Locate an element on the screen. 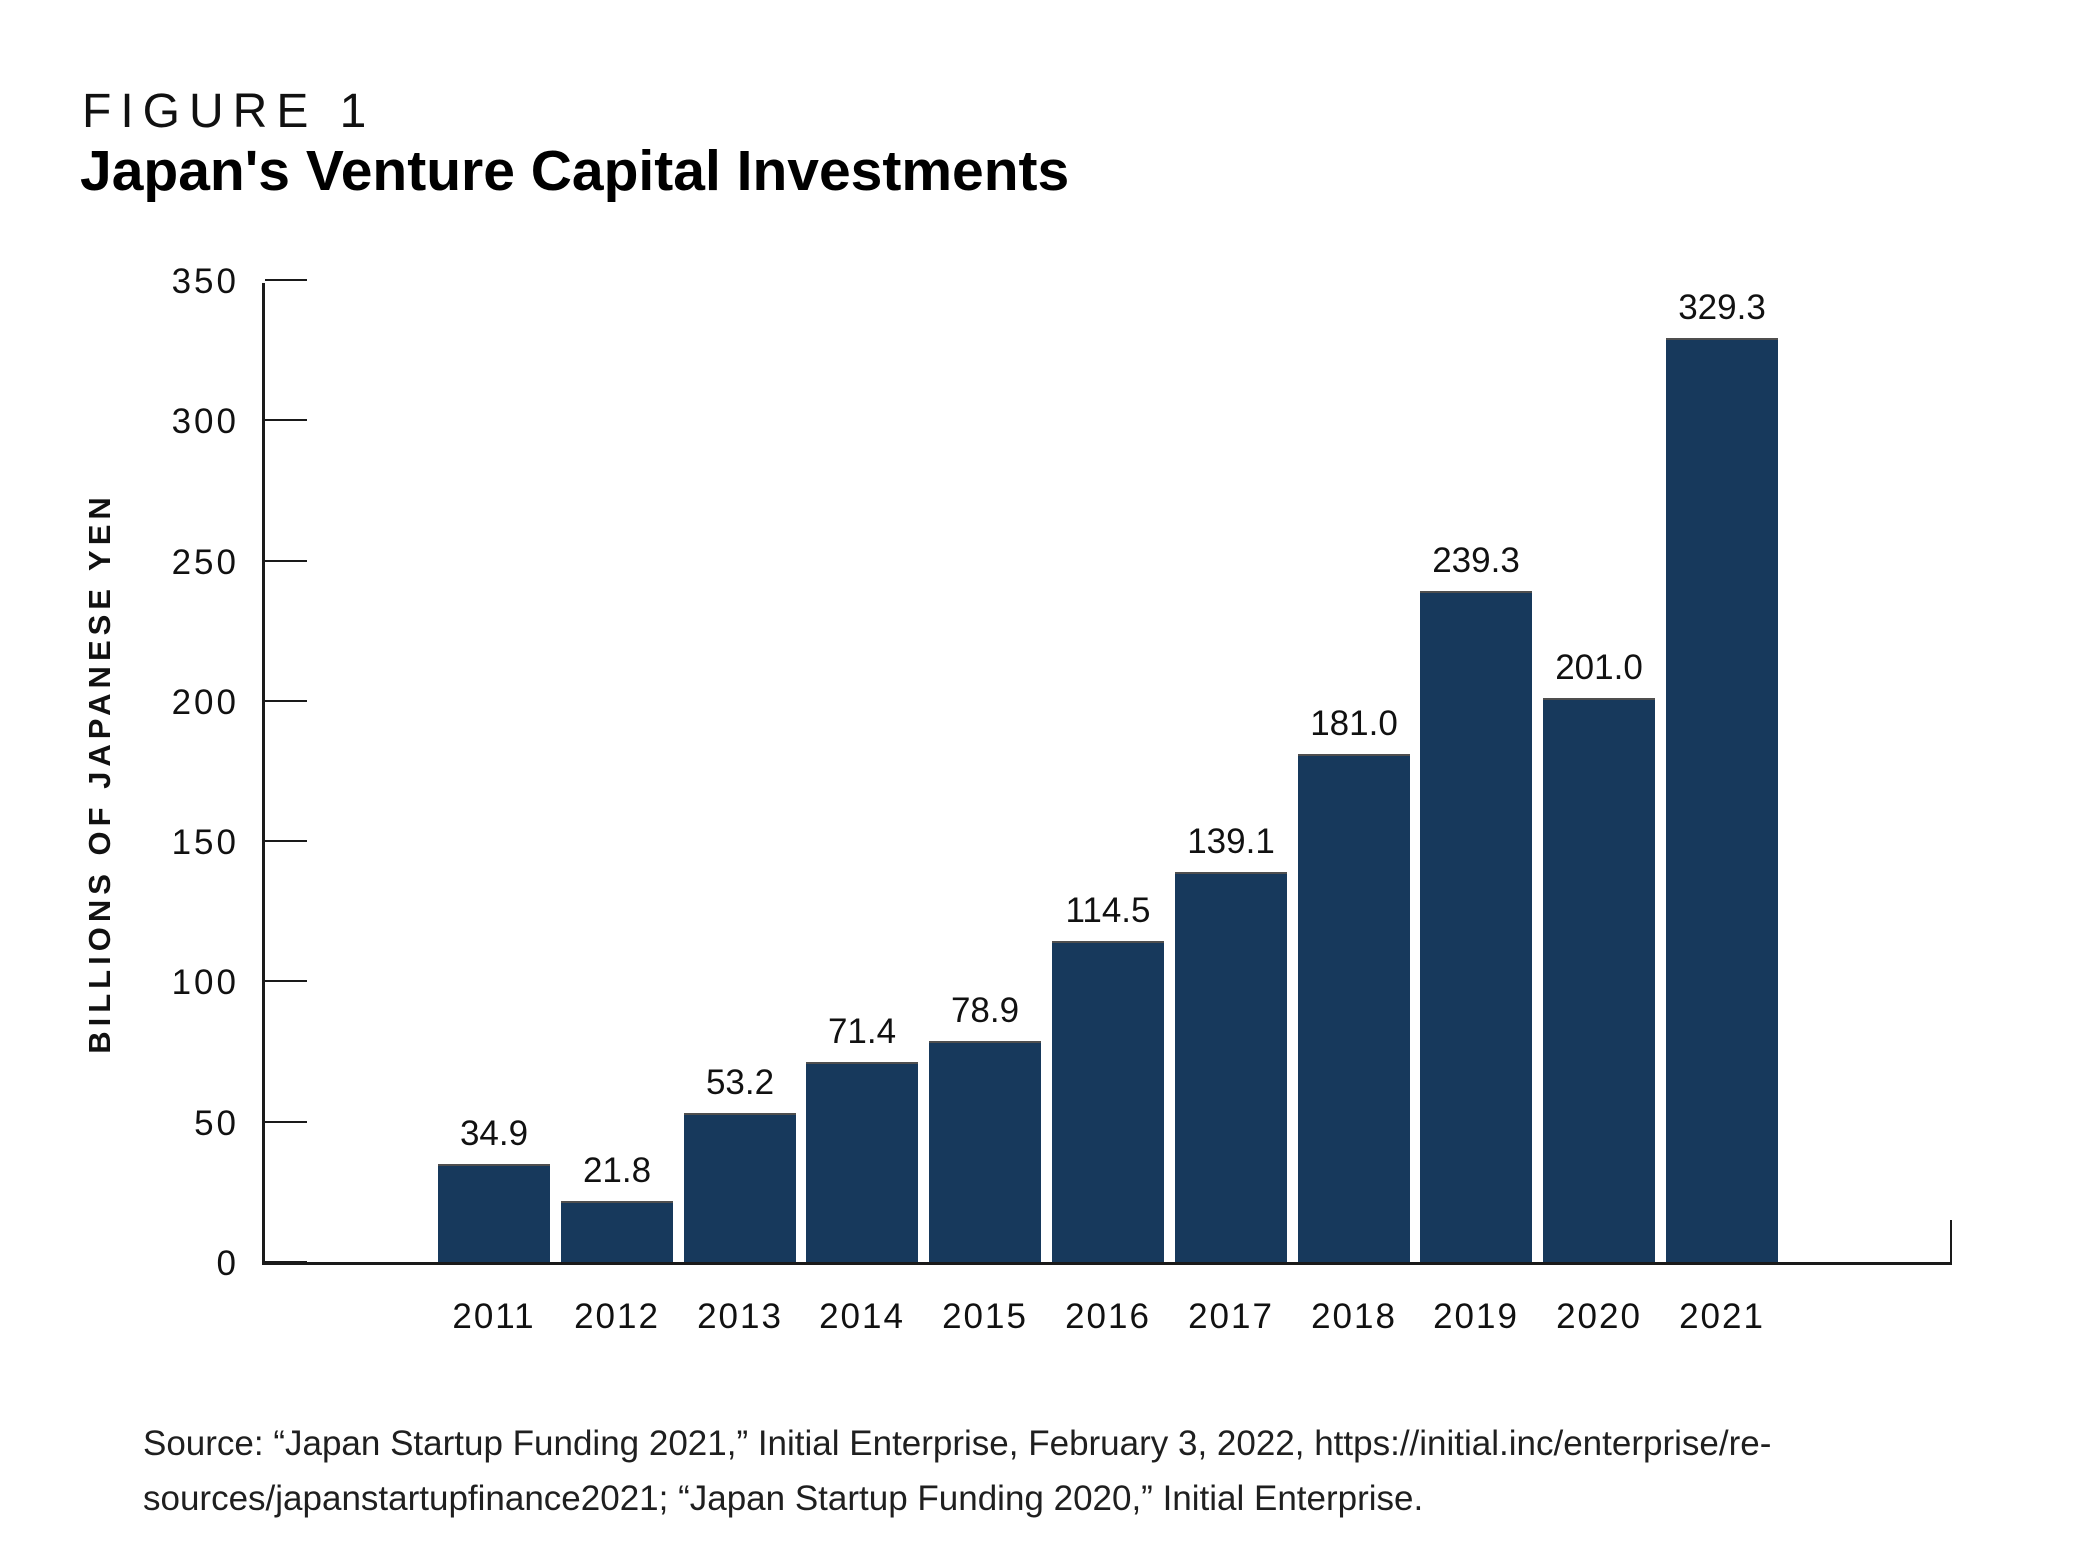  bar-value-label-2014: 71.4 is located at coordinates (862, 1031).